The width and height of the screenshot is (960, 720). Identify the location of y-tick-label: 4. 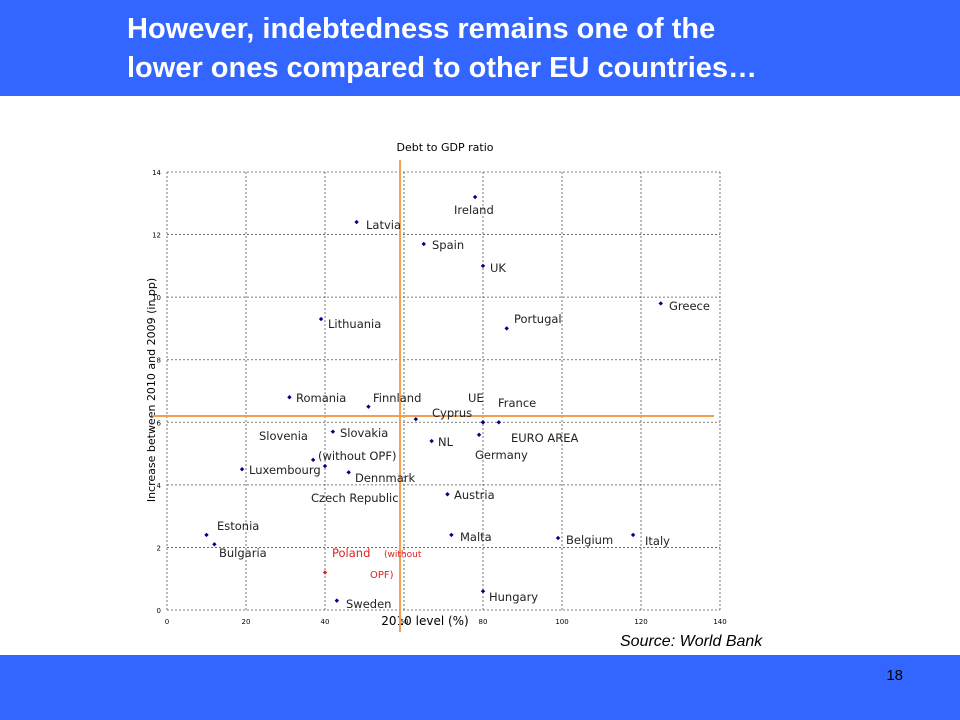
(159, 486).